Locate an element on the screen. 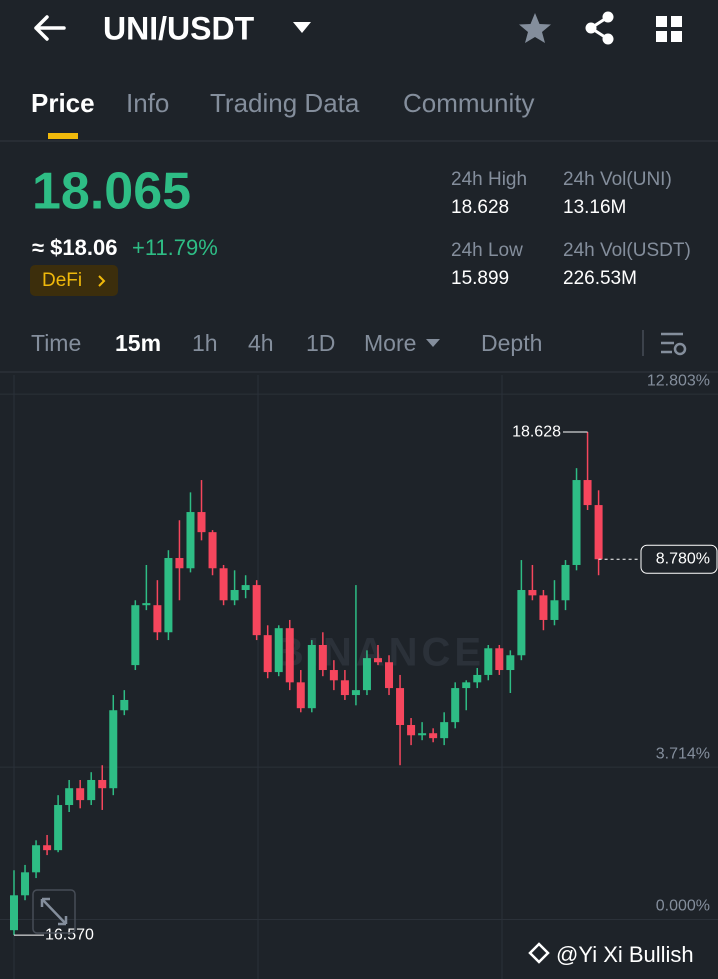 The image size is (718, 979). interval-option: 1D is located at coordinates (320, 343).